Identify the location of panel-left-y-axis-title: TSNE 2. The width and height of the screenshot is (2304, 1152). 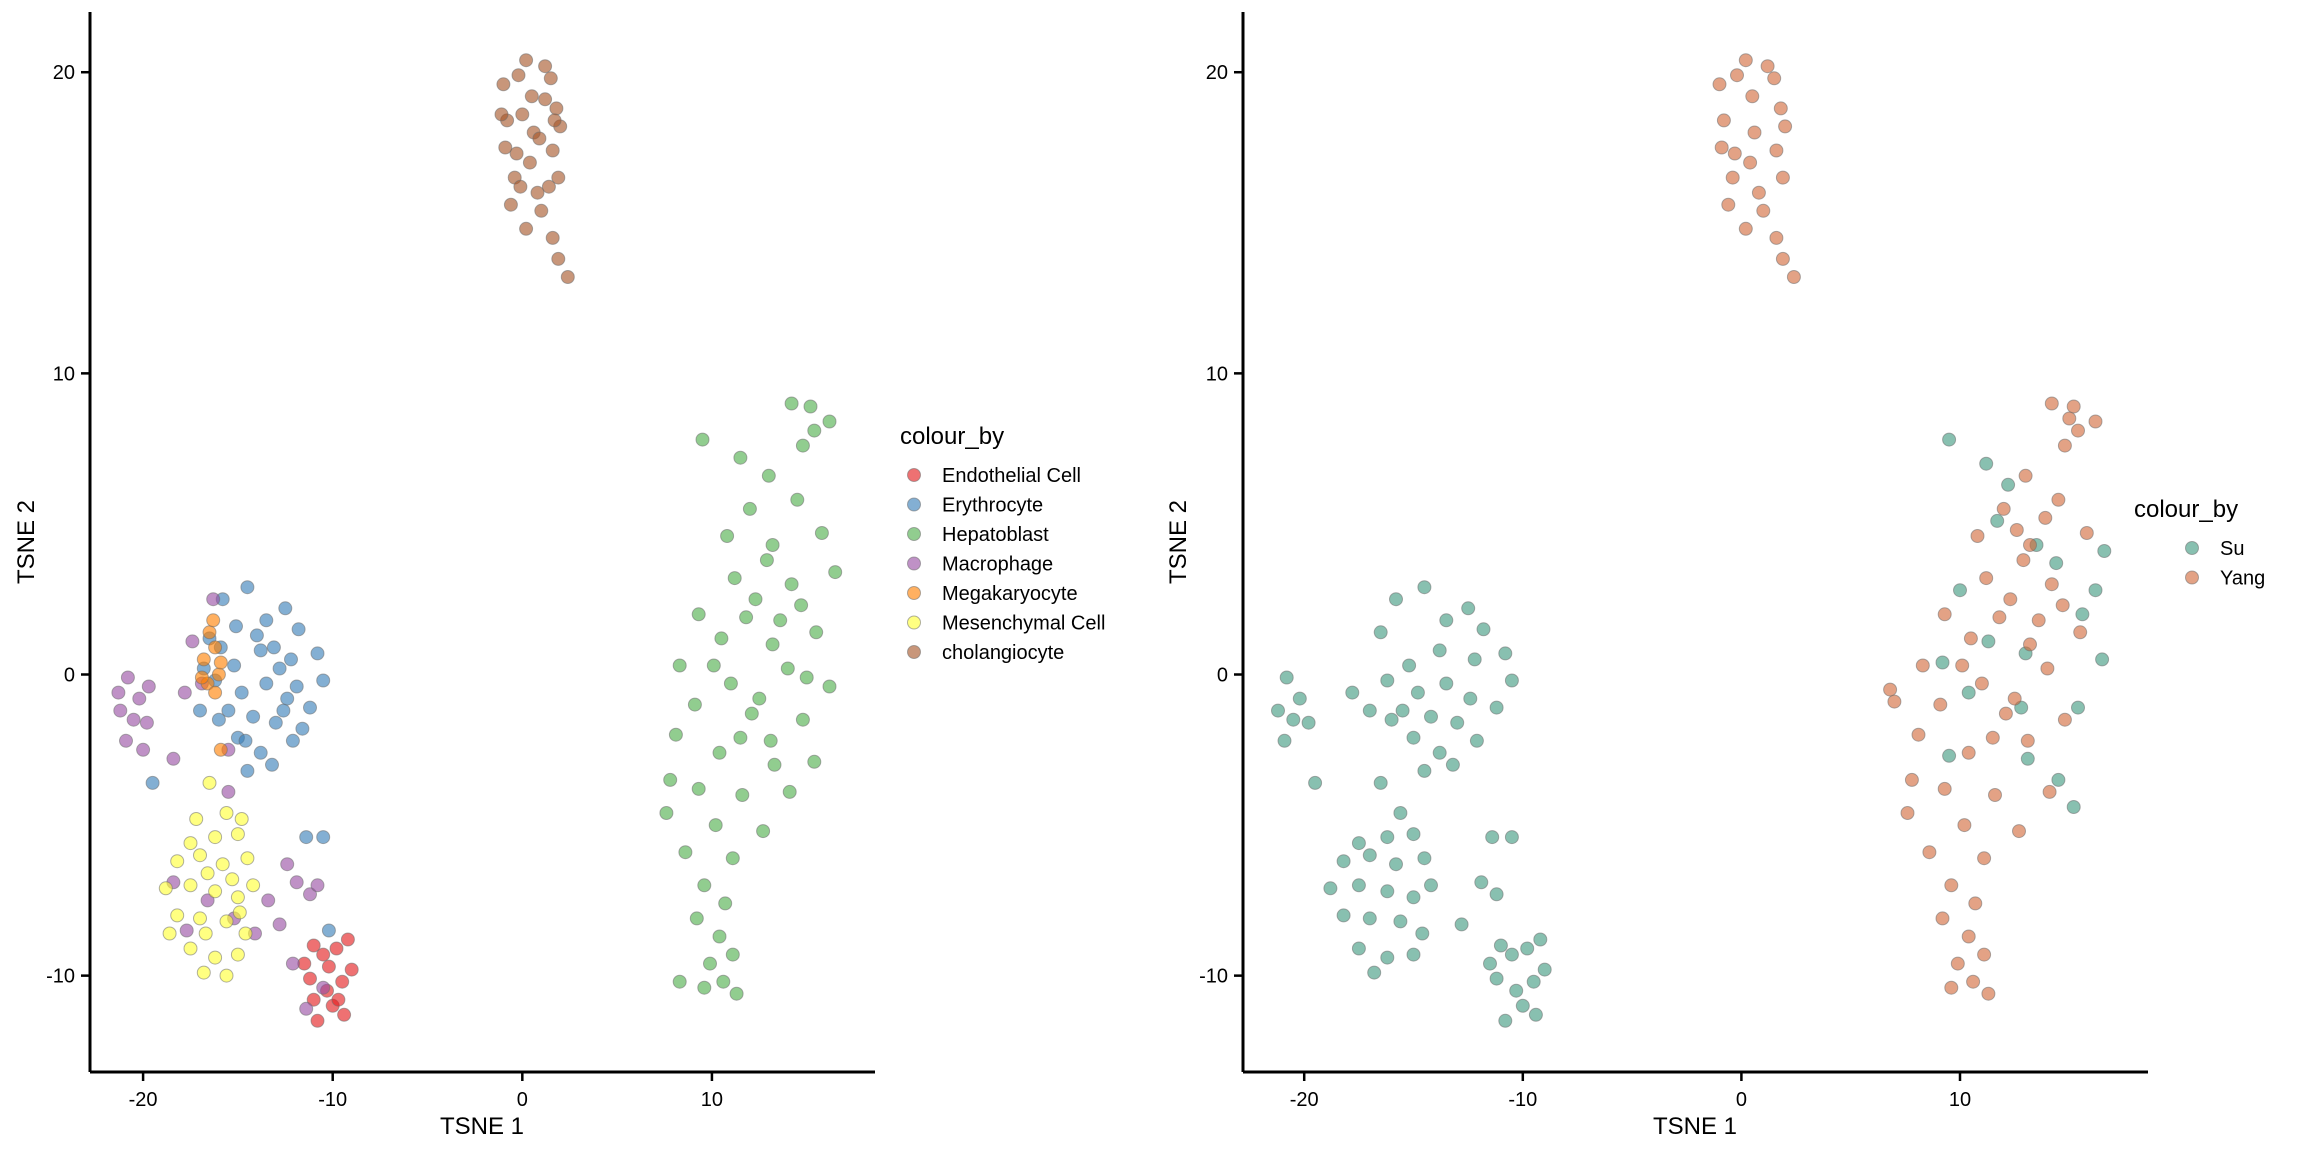
(26, 542).